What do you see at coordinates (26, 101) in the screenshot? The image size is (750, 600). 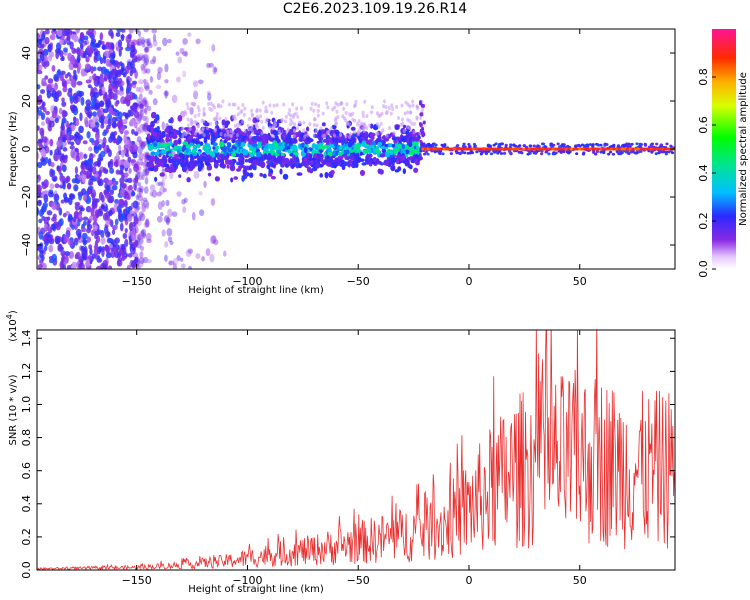 I see `y-tick-label: 20` at bounding box center [26, 101].